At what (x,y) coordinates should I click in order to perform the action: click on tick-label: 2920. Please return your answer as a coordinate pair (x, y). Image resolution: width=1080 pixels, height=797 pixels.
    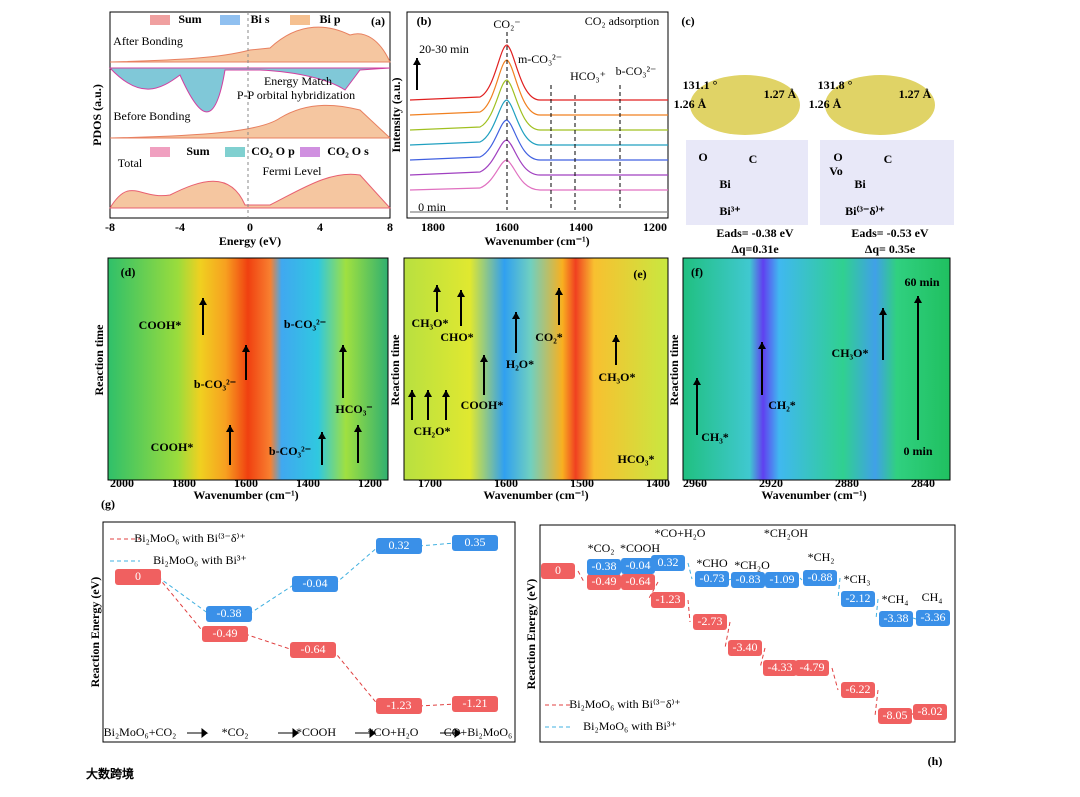
    Looking at the image, I should click on (771, 483).